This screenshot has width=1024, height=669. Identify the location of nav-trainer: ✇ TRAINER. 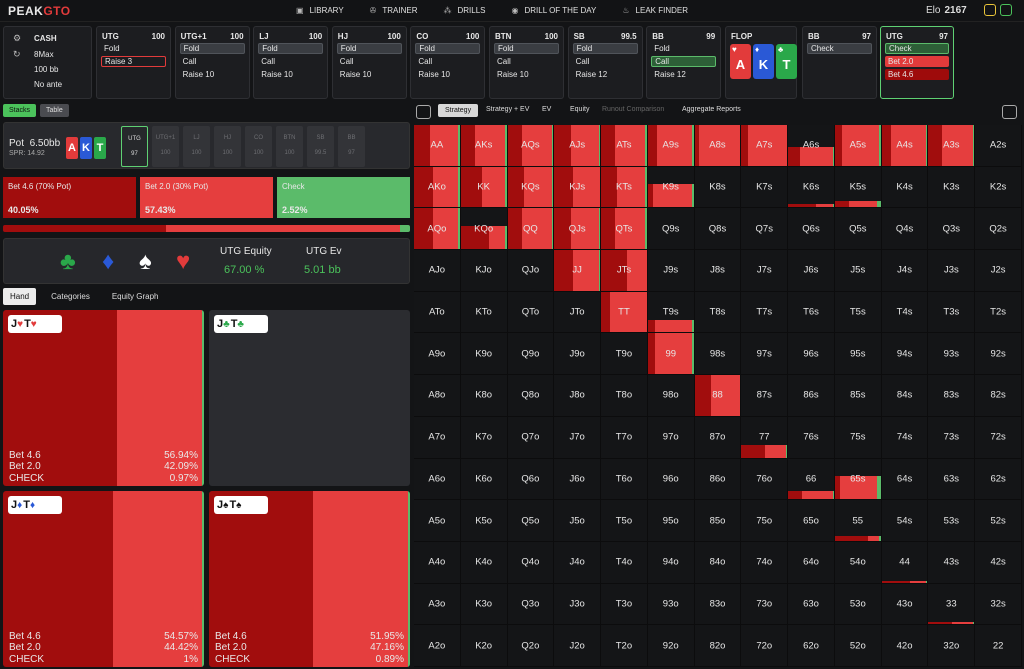
(394, 10).